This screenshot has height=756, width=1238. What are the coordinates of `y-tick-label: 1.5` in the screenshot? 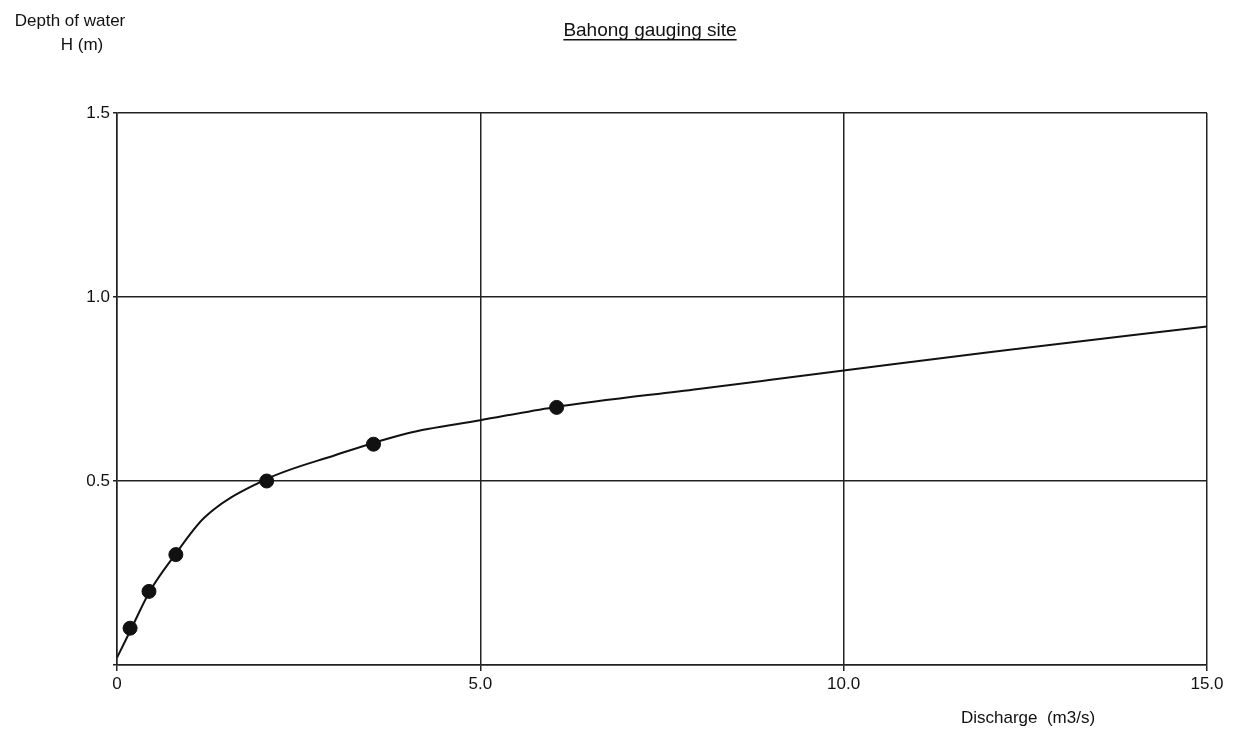 It's located at (98, 112).